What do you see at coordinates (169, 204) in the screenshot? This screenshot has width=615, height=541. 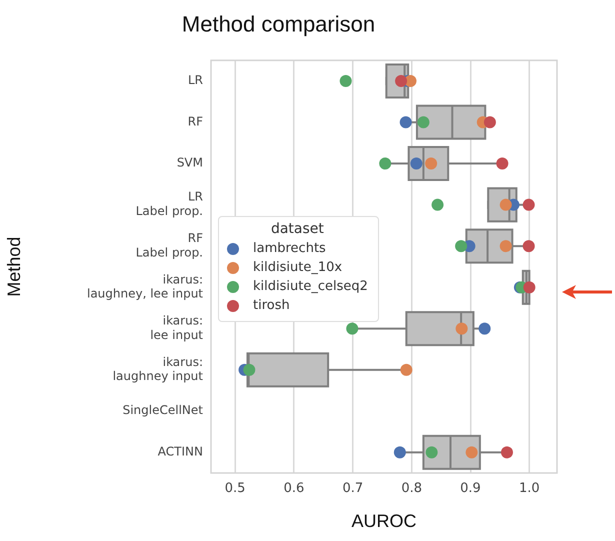 I see `y-tick-label: LR Label prop.` at bounding box center [169, 204].